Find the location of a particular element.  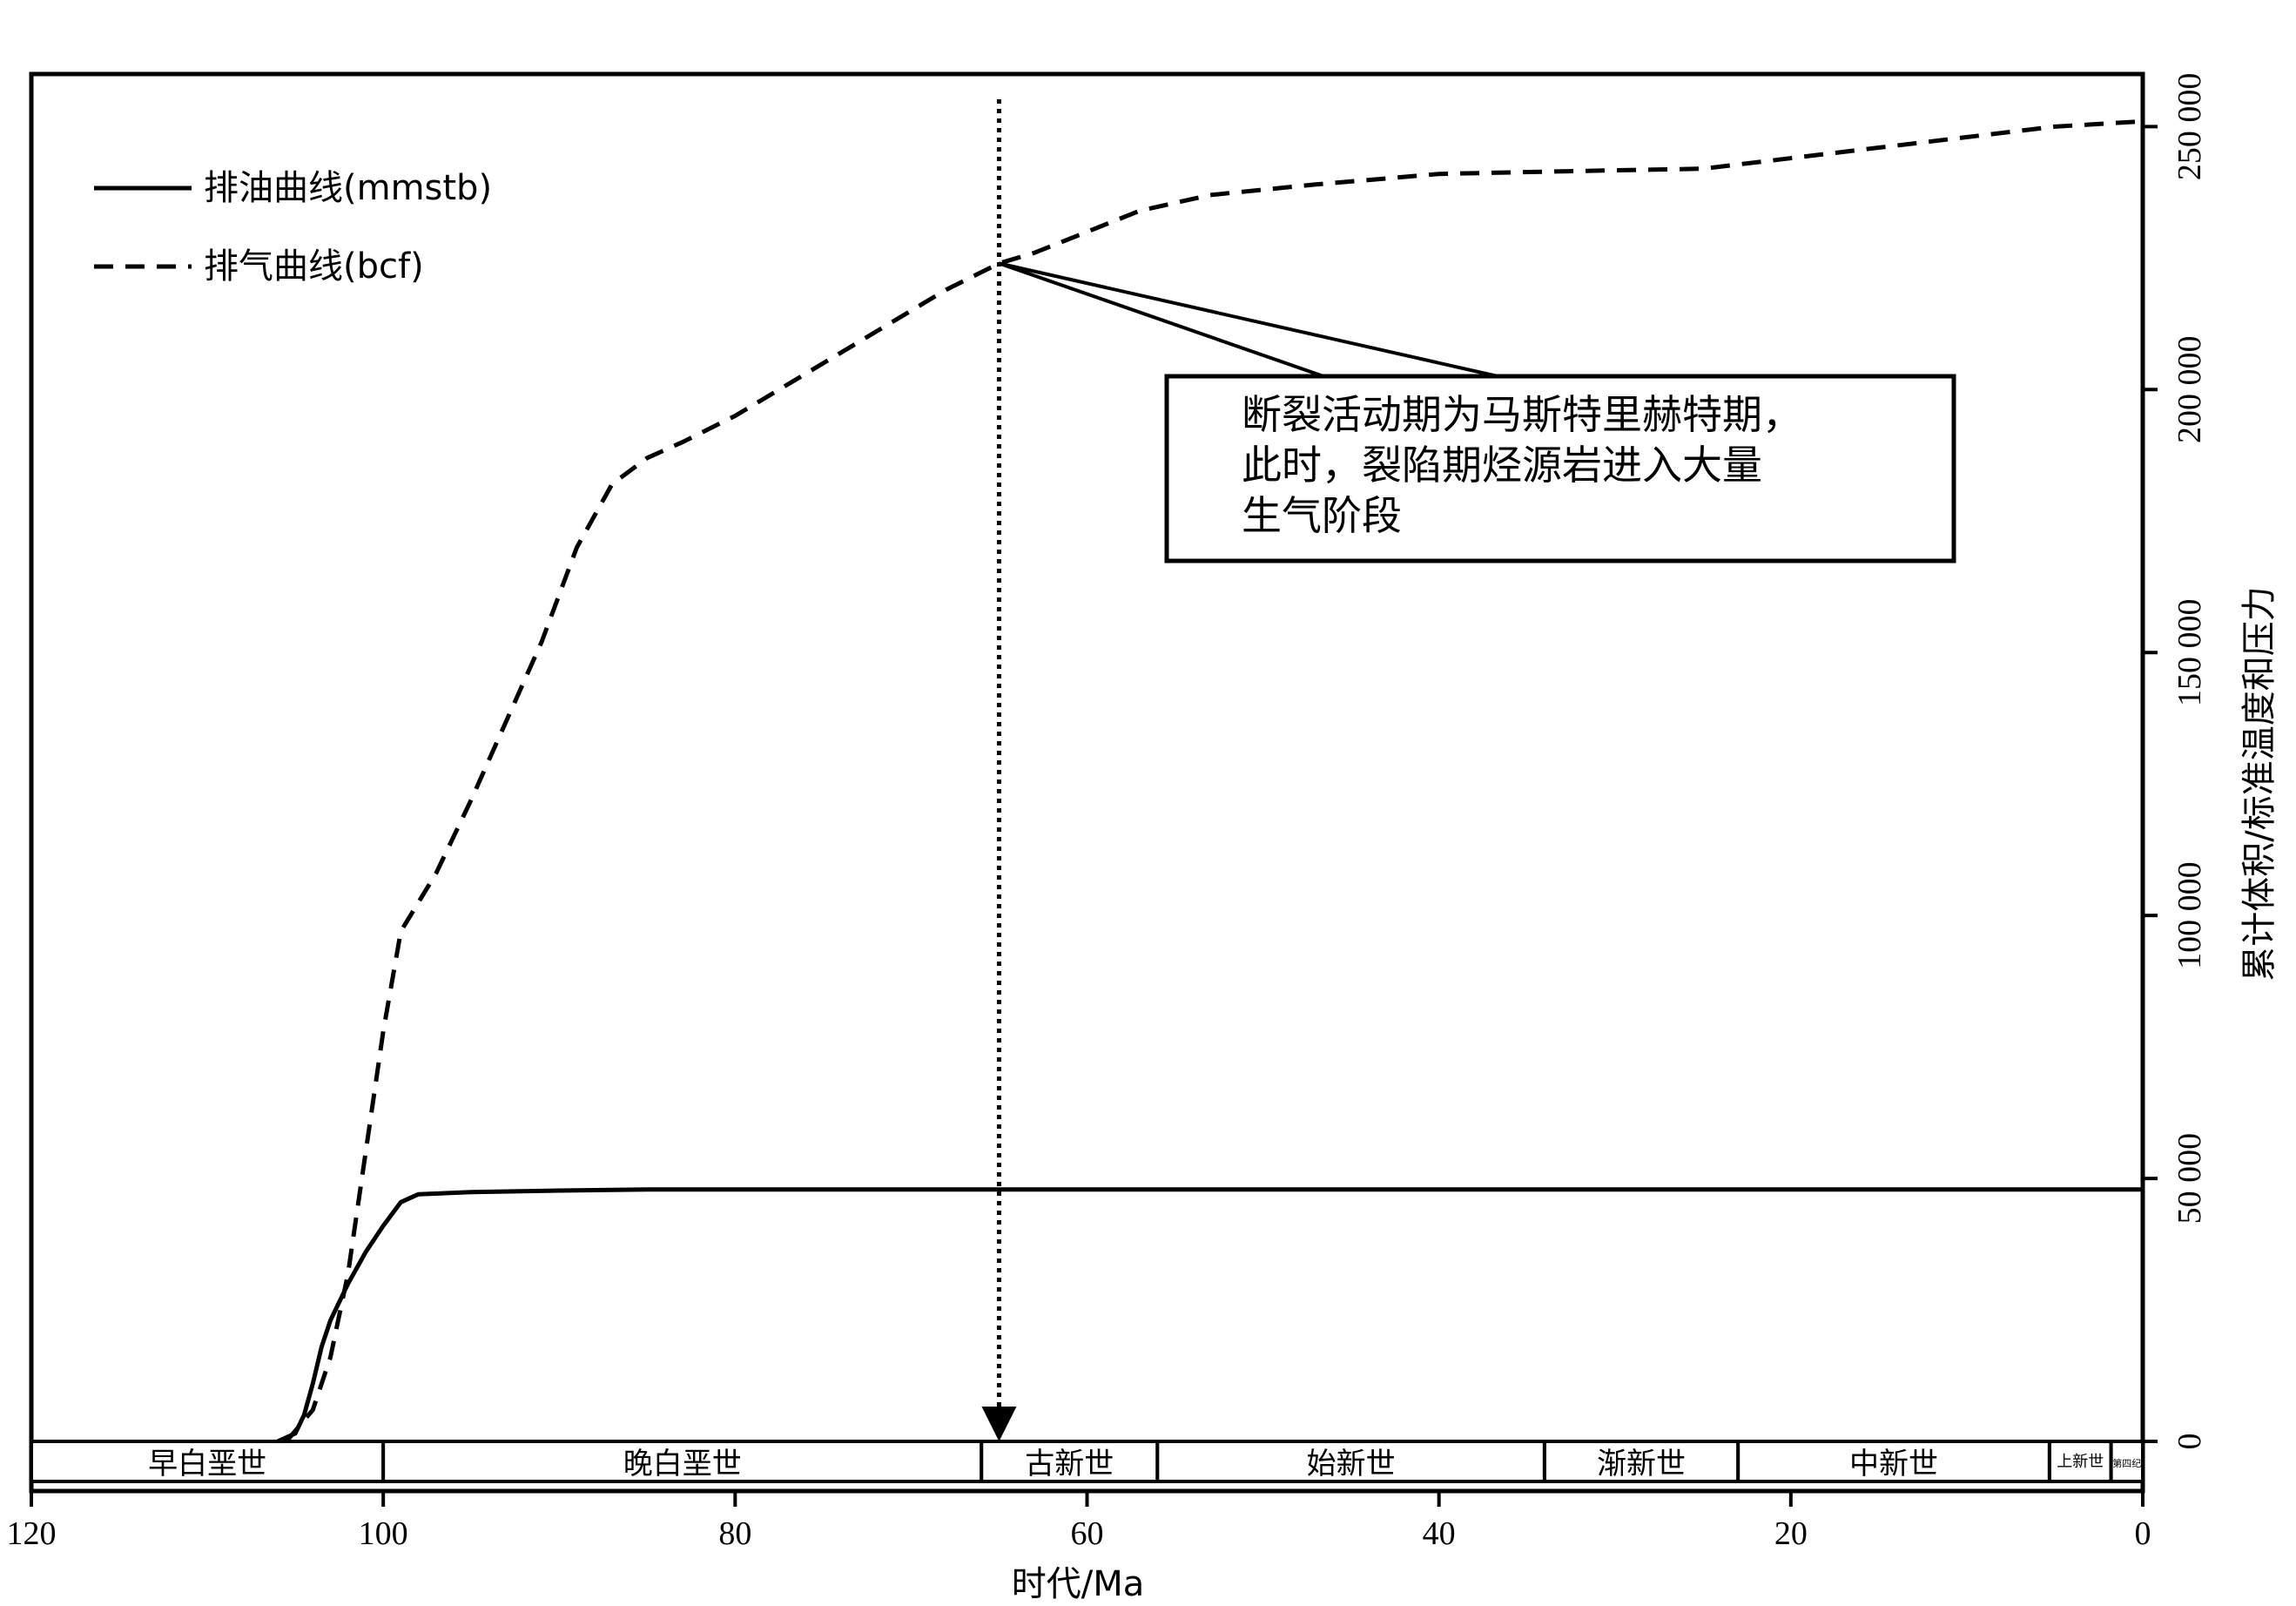

epoch-label: 始新世 is located at coordinates (1352, 1464).